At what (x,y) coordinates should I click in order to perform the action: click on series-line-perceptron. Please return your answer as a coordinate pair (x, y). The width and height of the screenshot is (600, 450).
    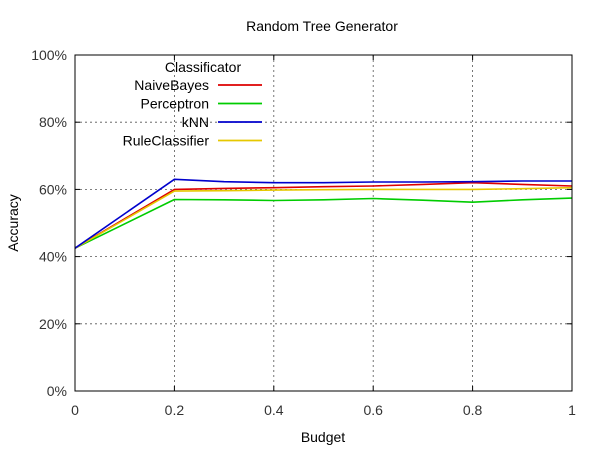
    Looking at the image, I should click on (323, 223).